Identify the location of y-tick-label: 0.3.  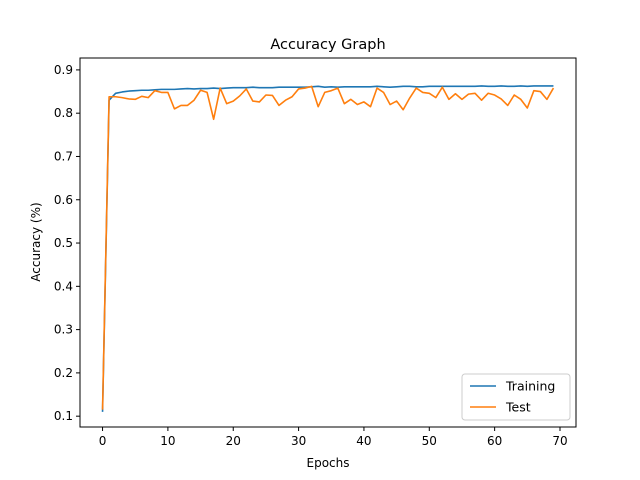
(63, 330).